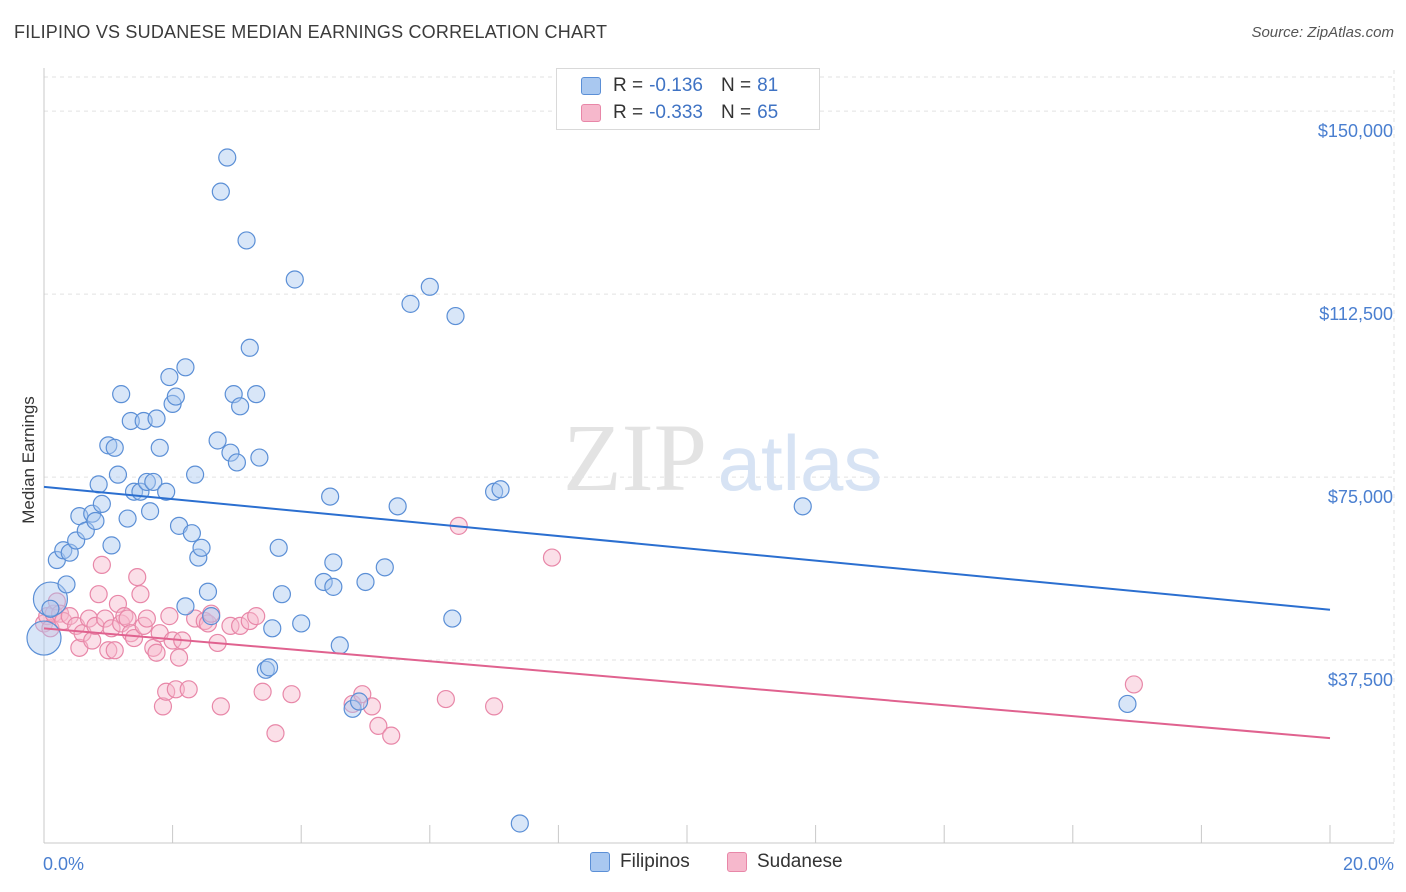 This screenshot has width=1406, height=892. Describe the element at coordinates (1360, 497) in the screenshot. I see `y-tick-label-1: $75,000` at that location.